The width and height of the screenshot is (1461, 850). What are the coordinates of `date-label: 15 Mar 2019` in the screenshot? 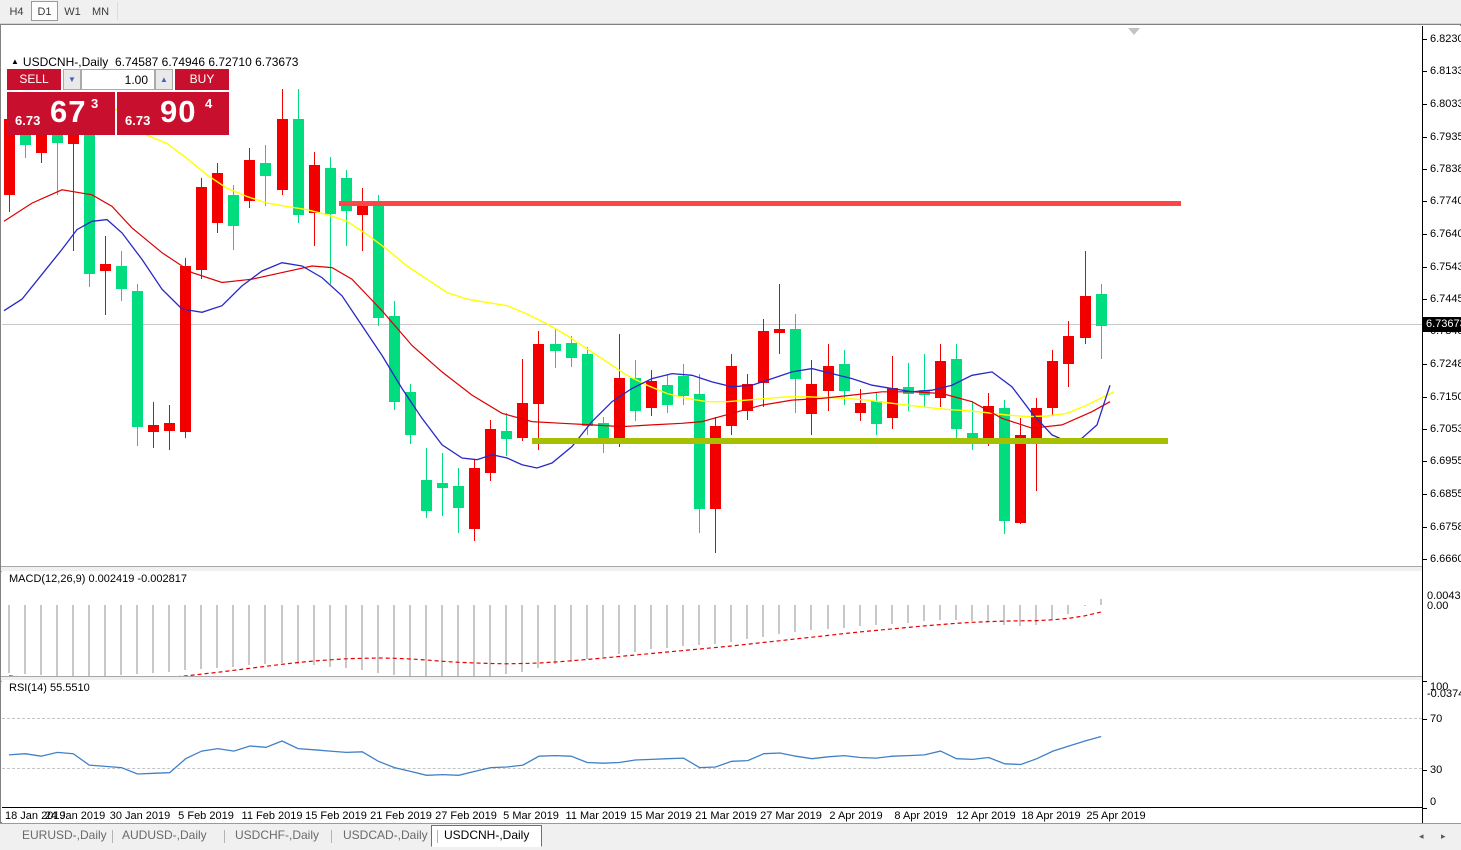 It's located at (661, 816).